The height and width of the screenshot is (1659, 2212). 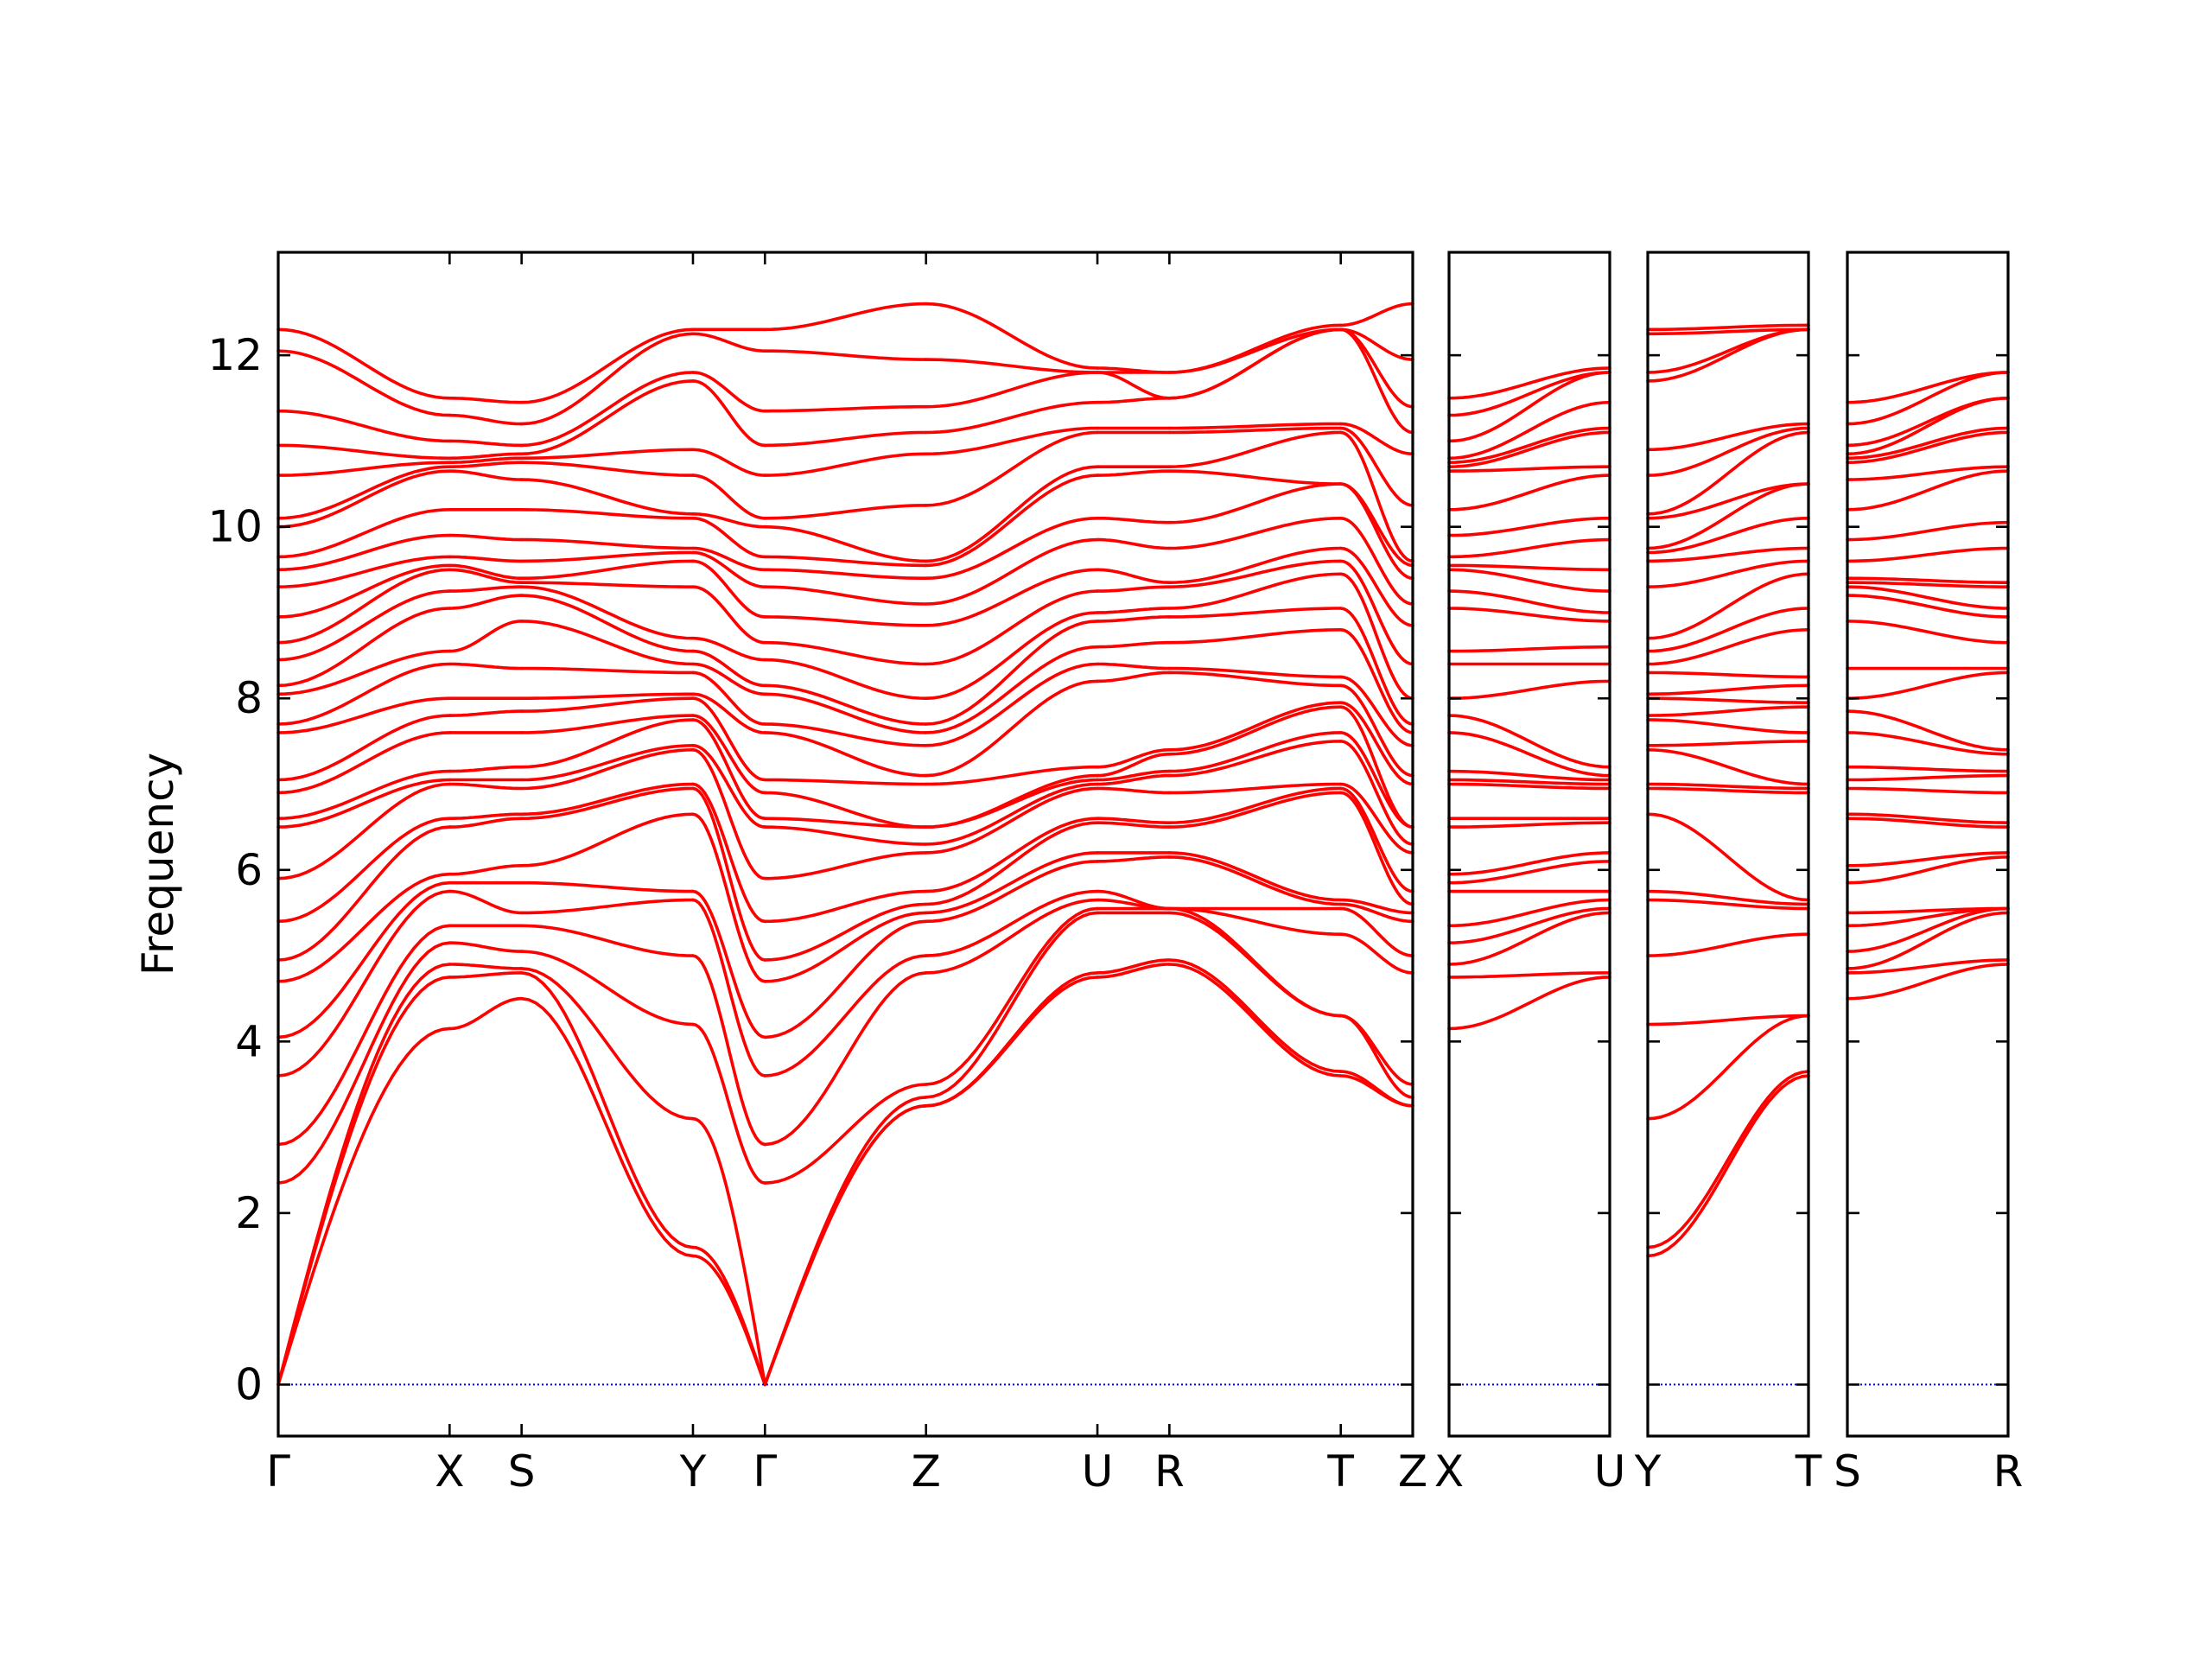 What do you see at coordinates (845, 574) in the screenshot?
I see `band-p1-Γ-Z-23` at bounding box center [845, 574].